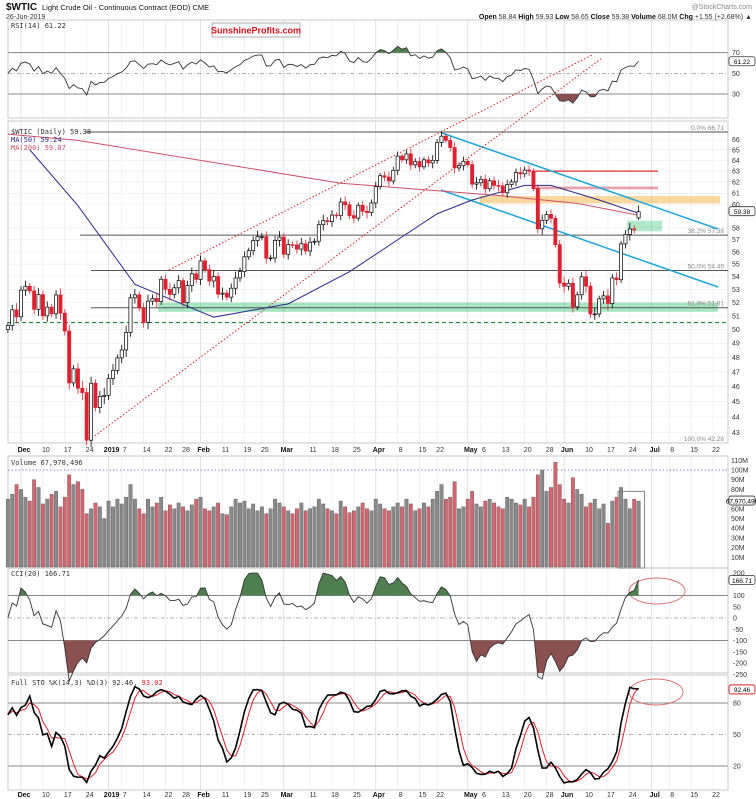 Image resolution: width=756 pixels, height=799 pixels. Describe the element at coordinates (203, 450) in the screenshot. I see `x-axis-label: Feb` at that location.